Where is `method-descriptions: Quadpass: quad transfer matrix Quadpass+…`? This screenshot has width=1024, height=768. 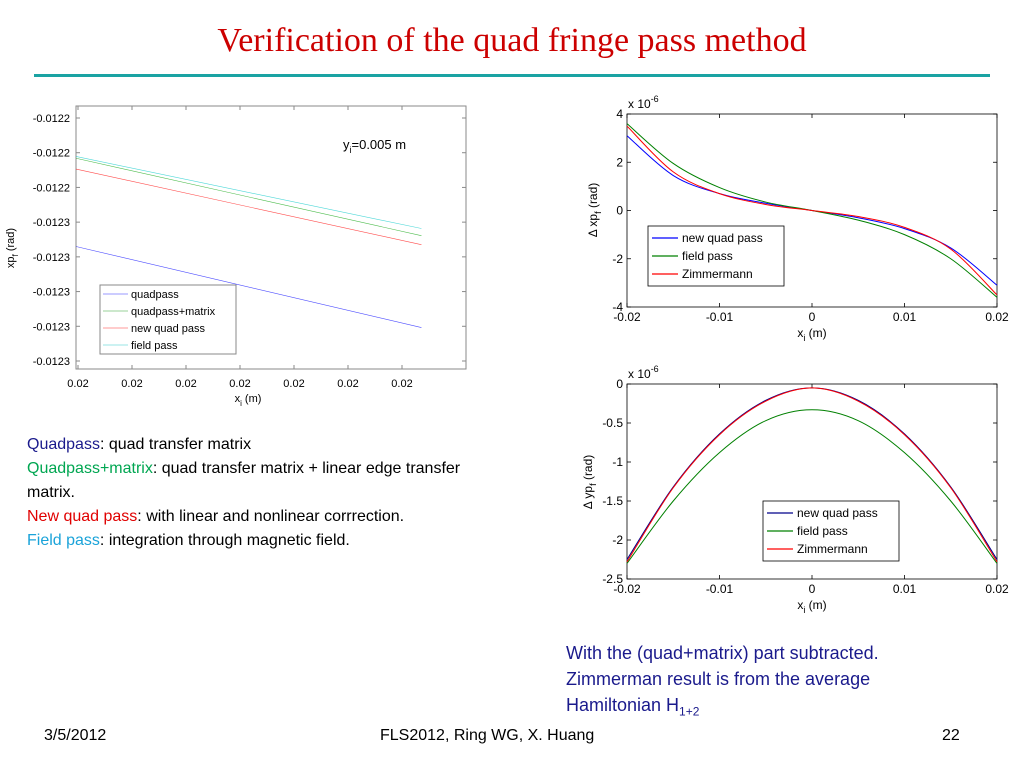 method-descriptions: Quadpass: quad transfer matrix Quadpass+… is located at coordinates (267, 493).